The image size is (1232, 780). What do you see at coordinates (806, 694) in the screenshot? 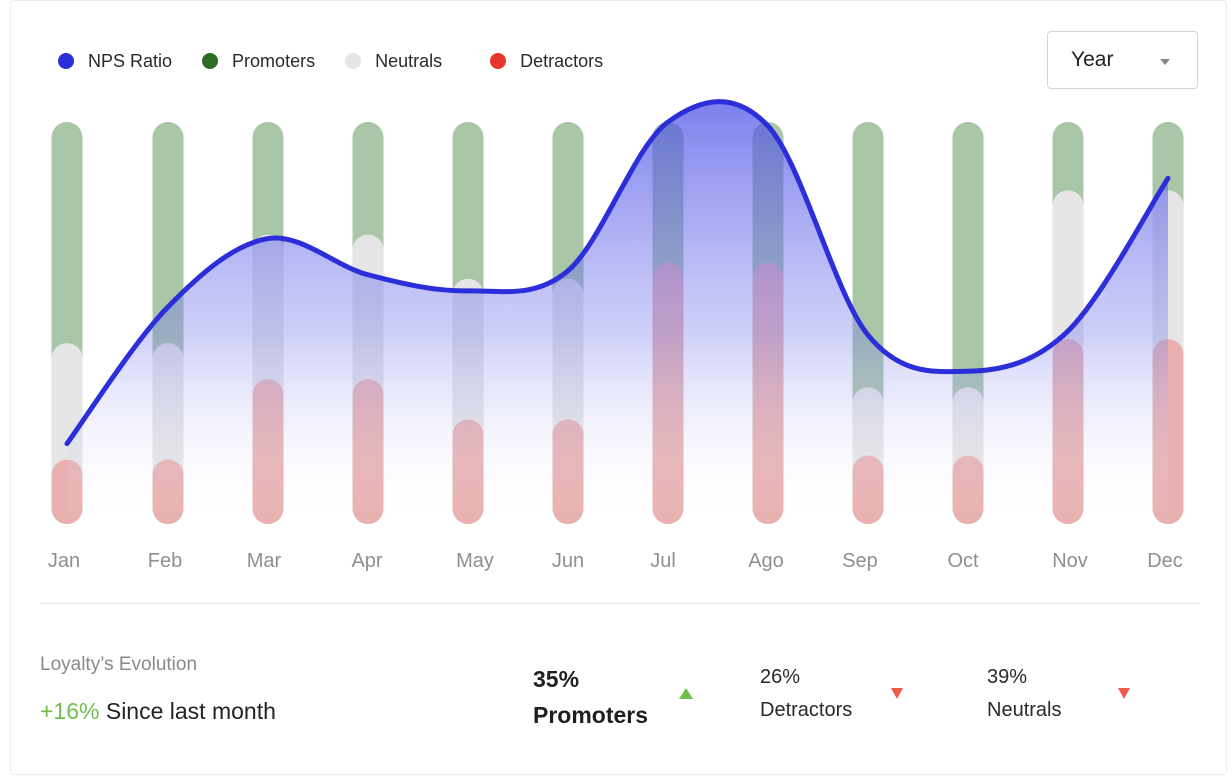
I see `stat-detractors: 26% Detractors` at bounding box center [806, 694].